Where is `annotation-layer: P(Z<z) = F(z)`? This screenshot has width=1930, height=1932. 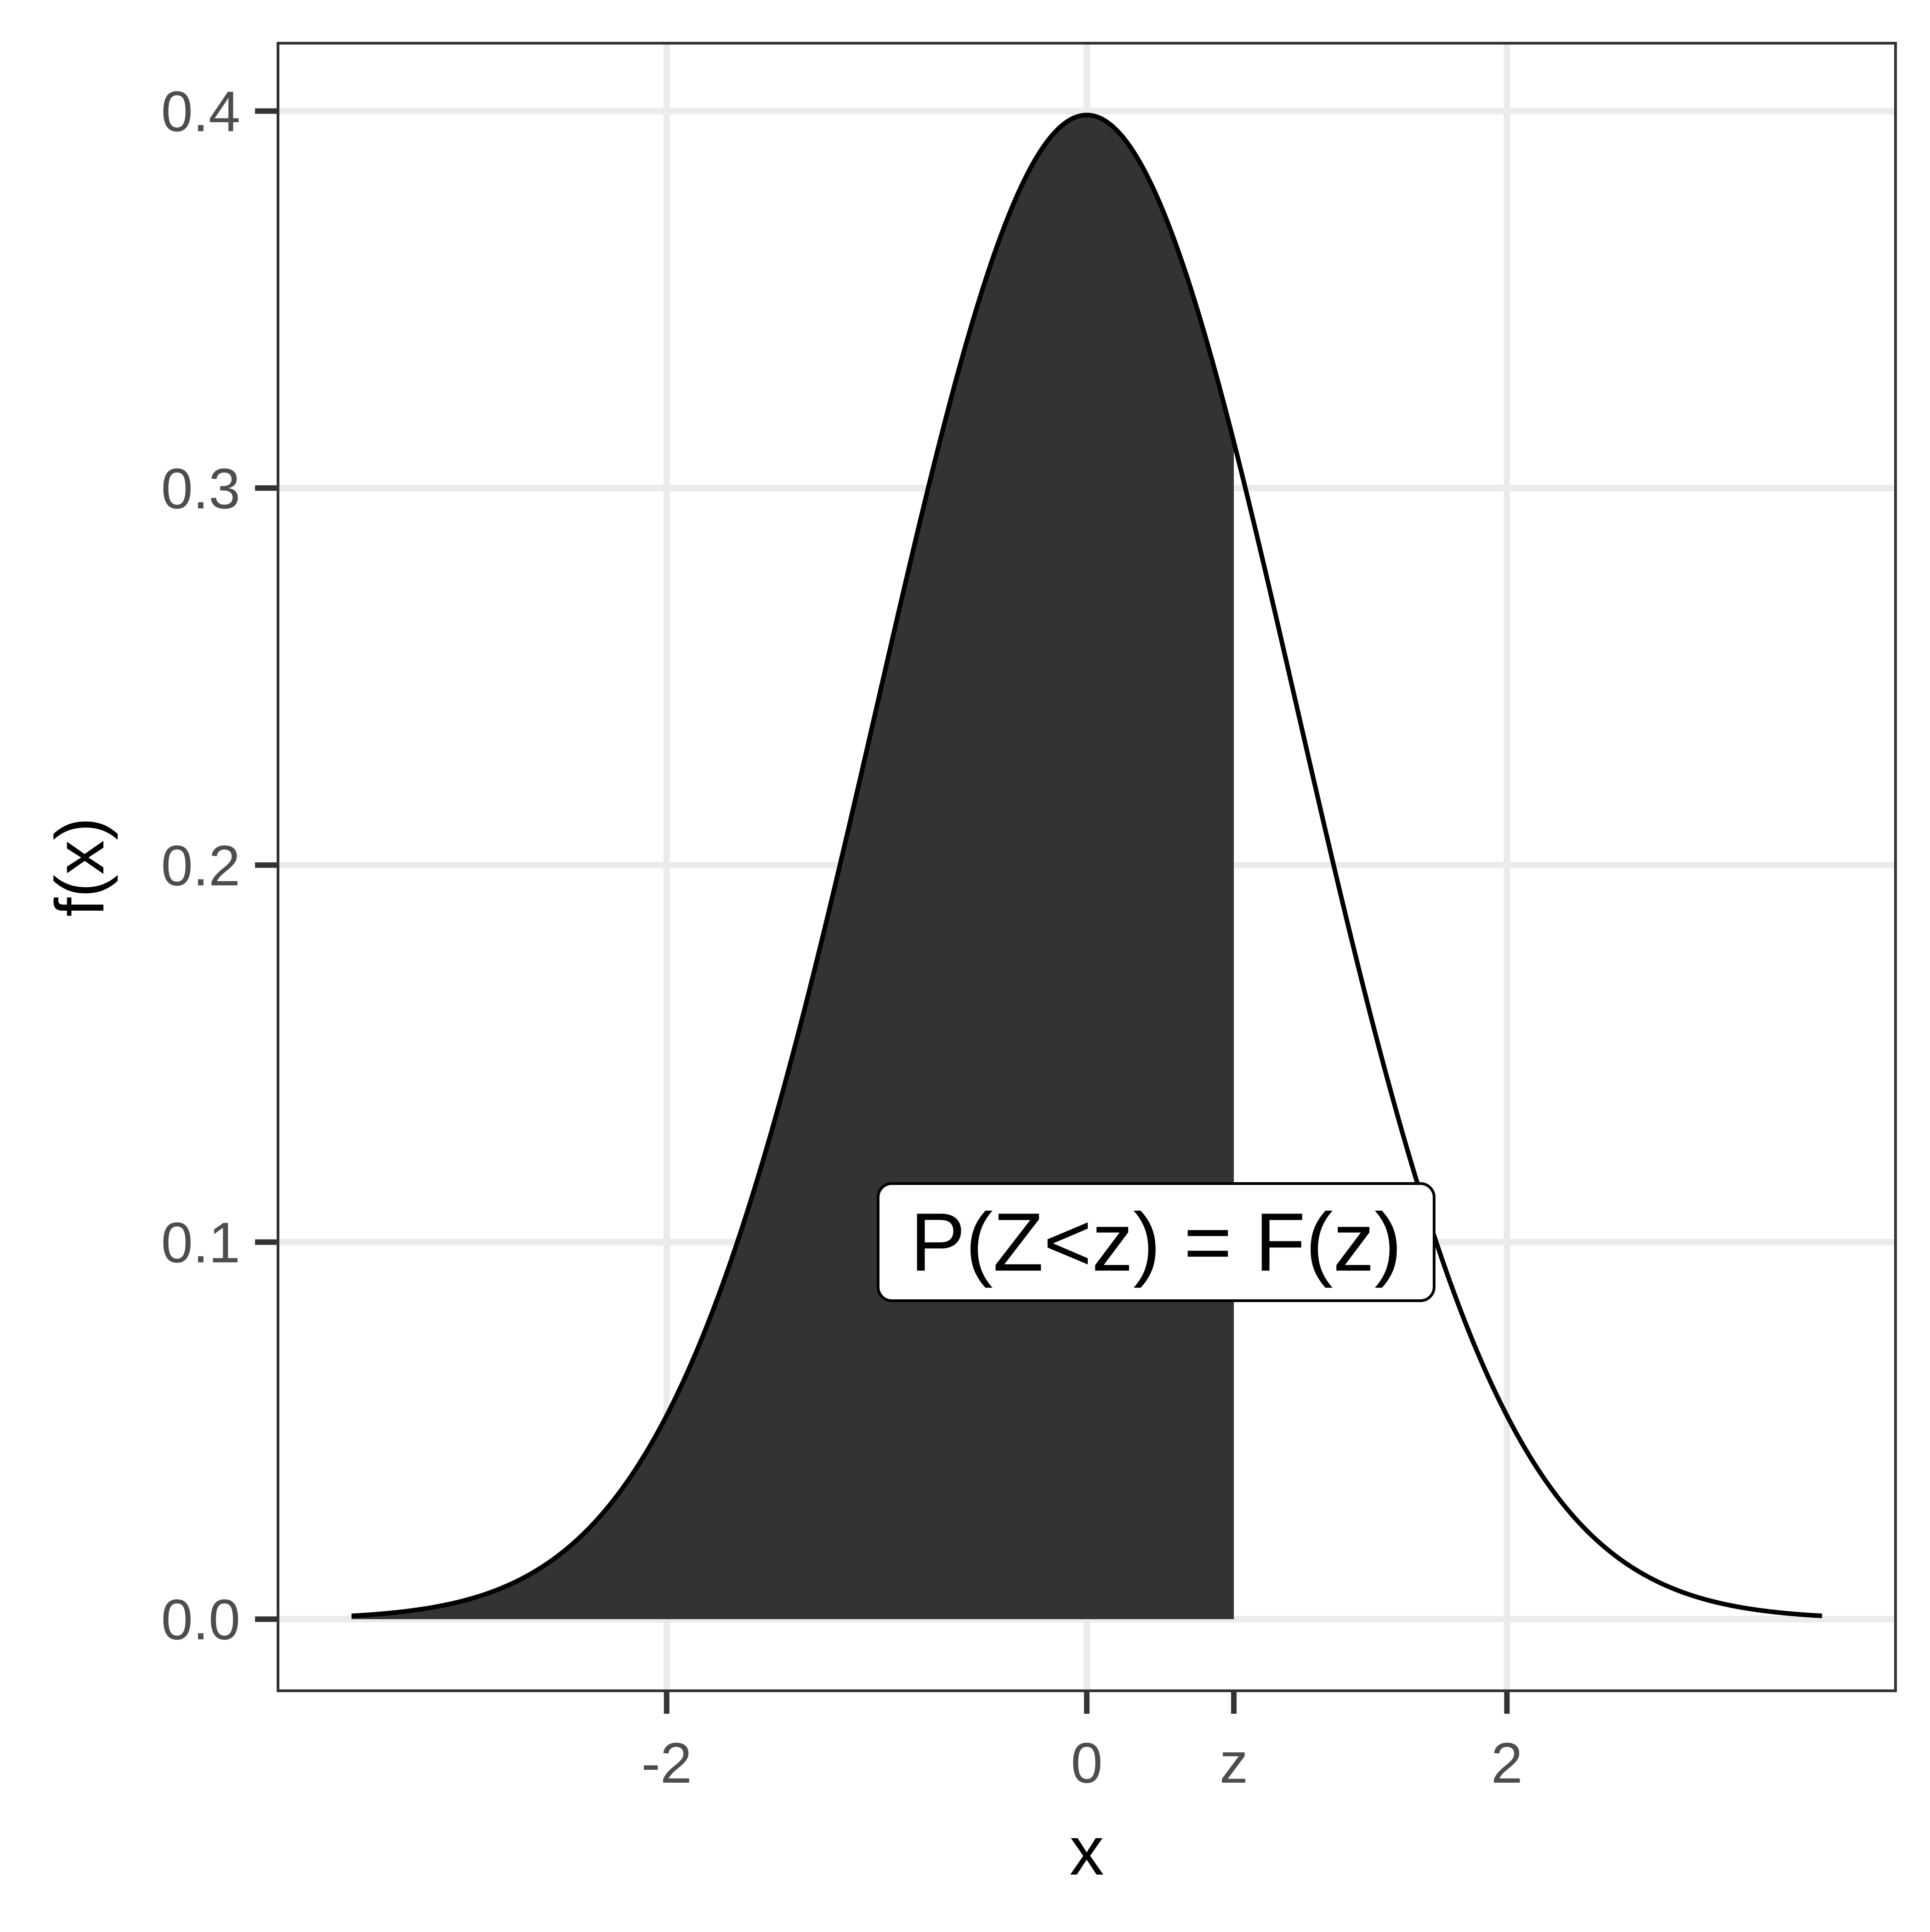 annotation-layer: P(Z<z) = F(z) is located at coordinates (1156, 1242).